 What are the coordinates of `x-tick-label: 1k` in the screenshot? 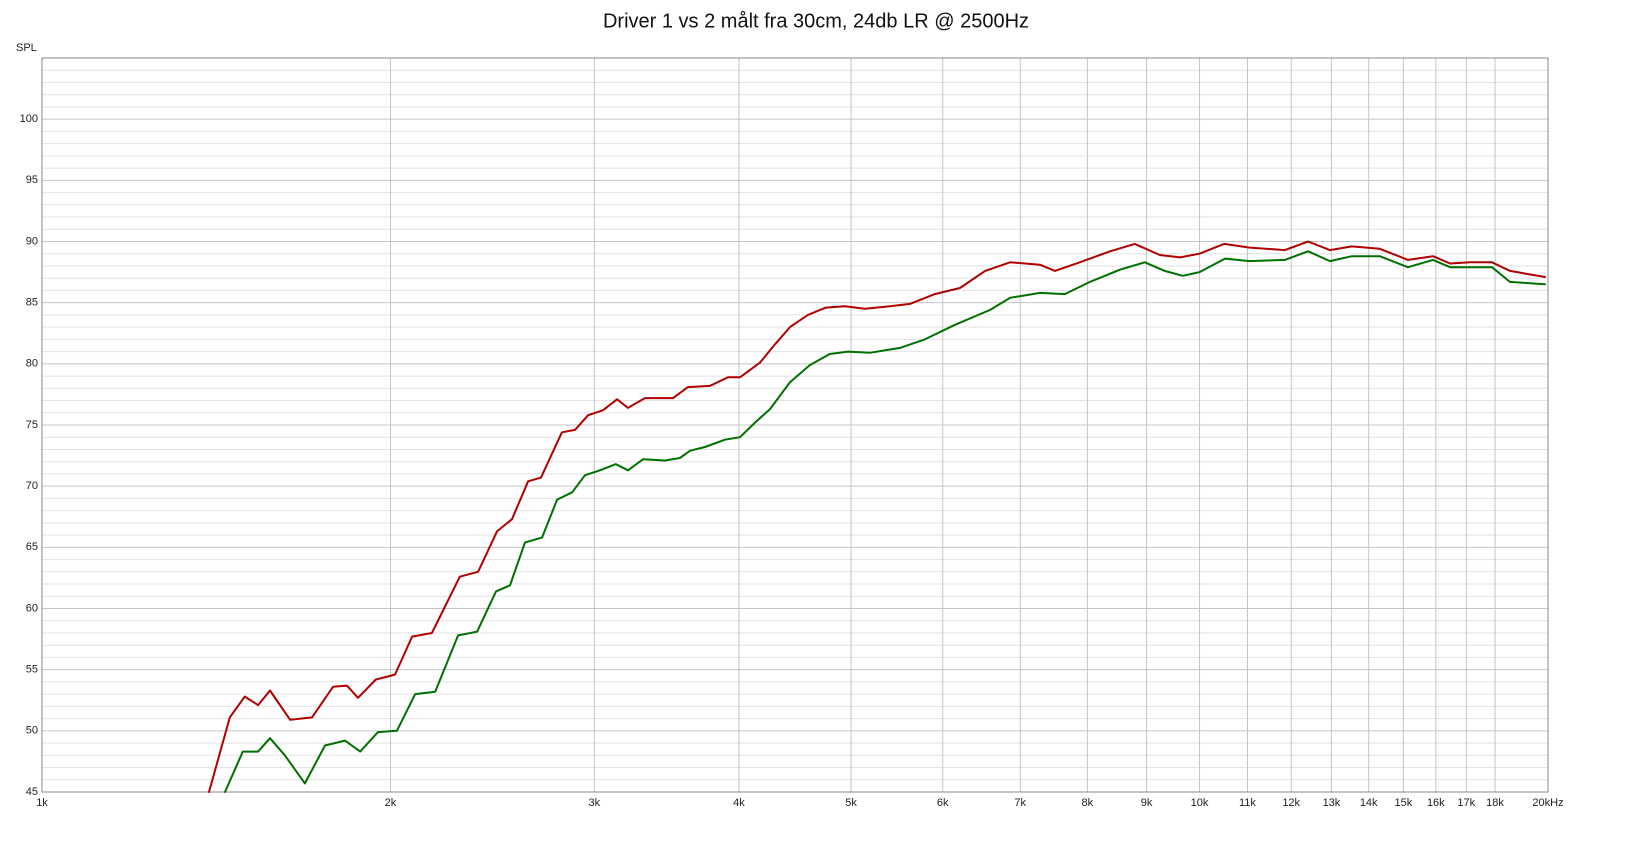 It's located at (42, 803).